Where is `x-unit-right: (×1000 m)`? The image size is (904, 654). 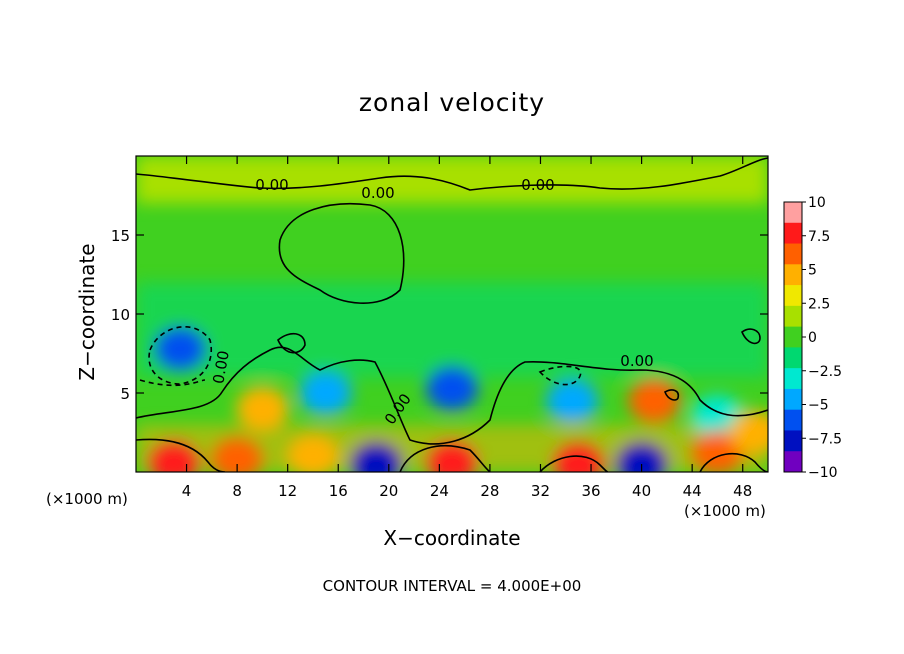
x-unit-right: (×1000 m) is located at coordinates (725, 511).